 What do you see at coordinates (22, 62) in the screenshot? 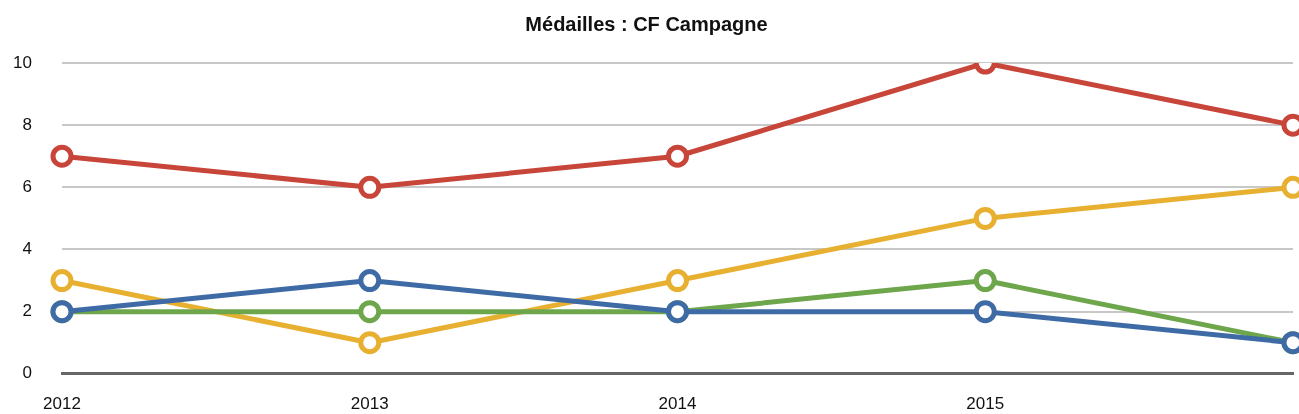
I see `y-tick-label: 10` at bounding box center [22, 62].